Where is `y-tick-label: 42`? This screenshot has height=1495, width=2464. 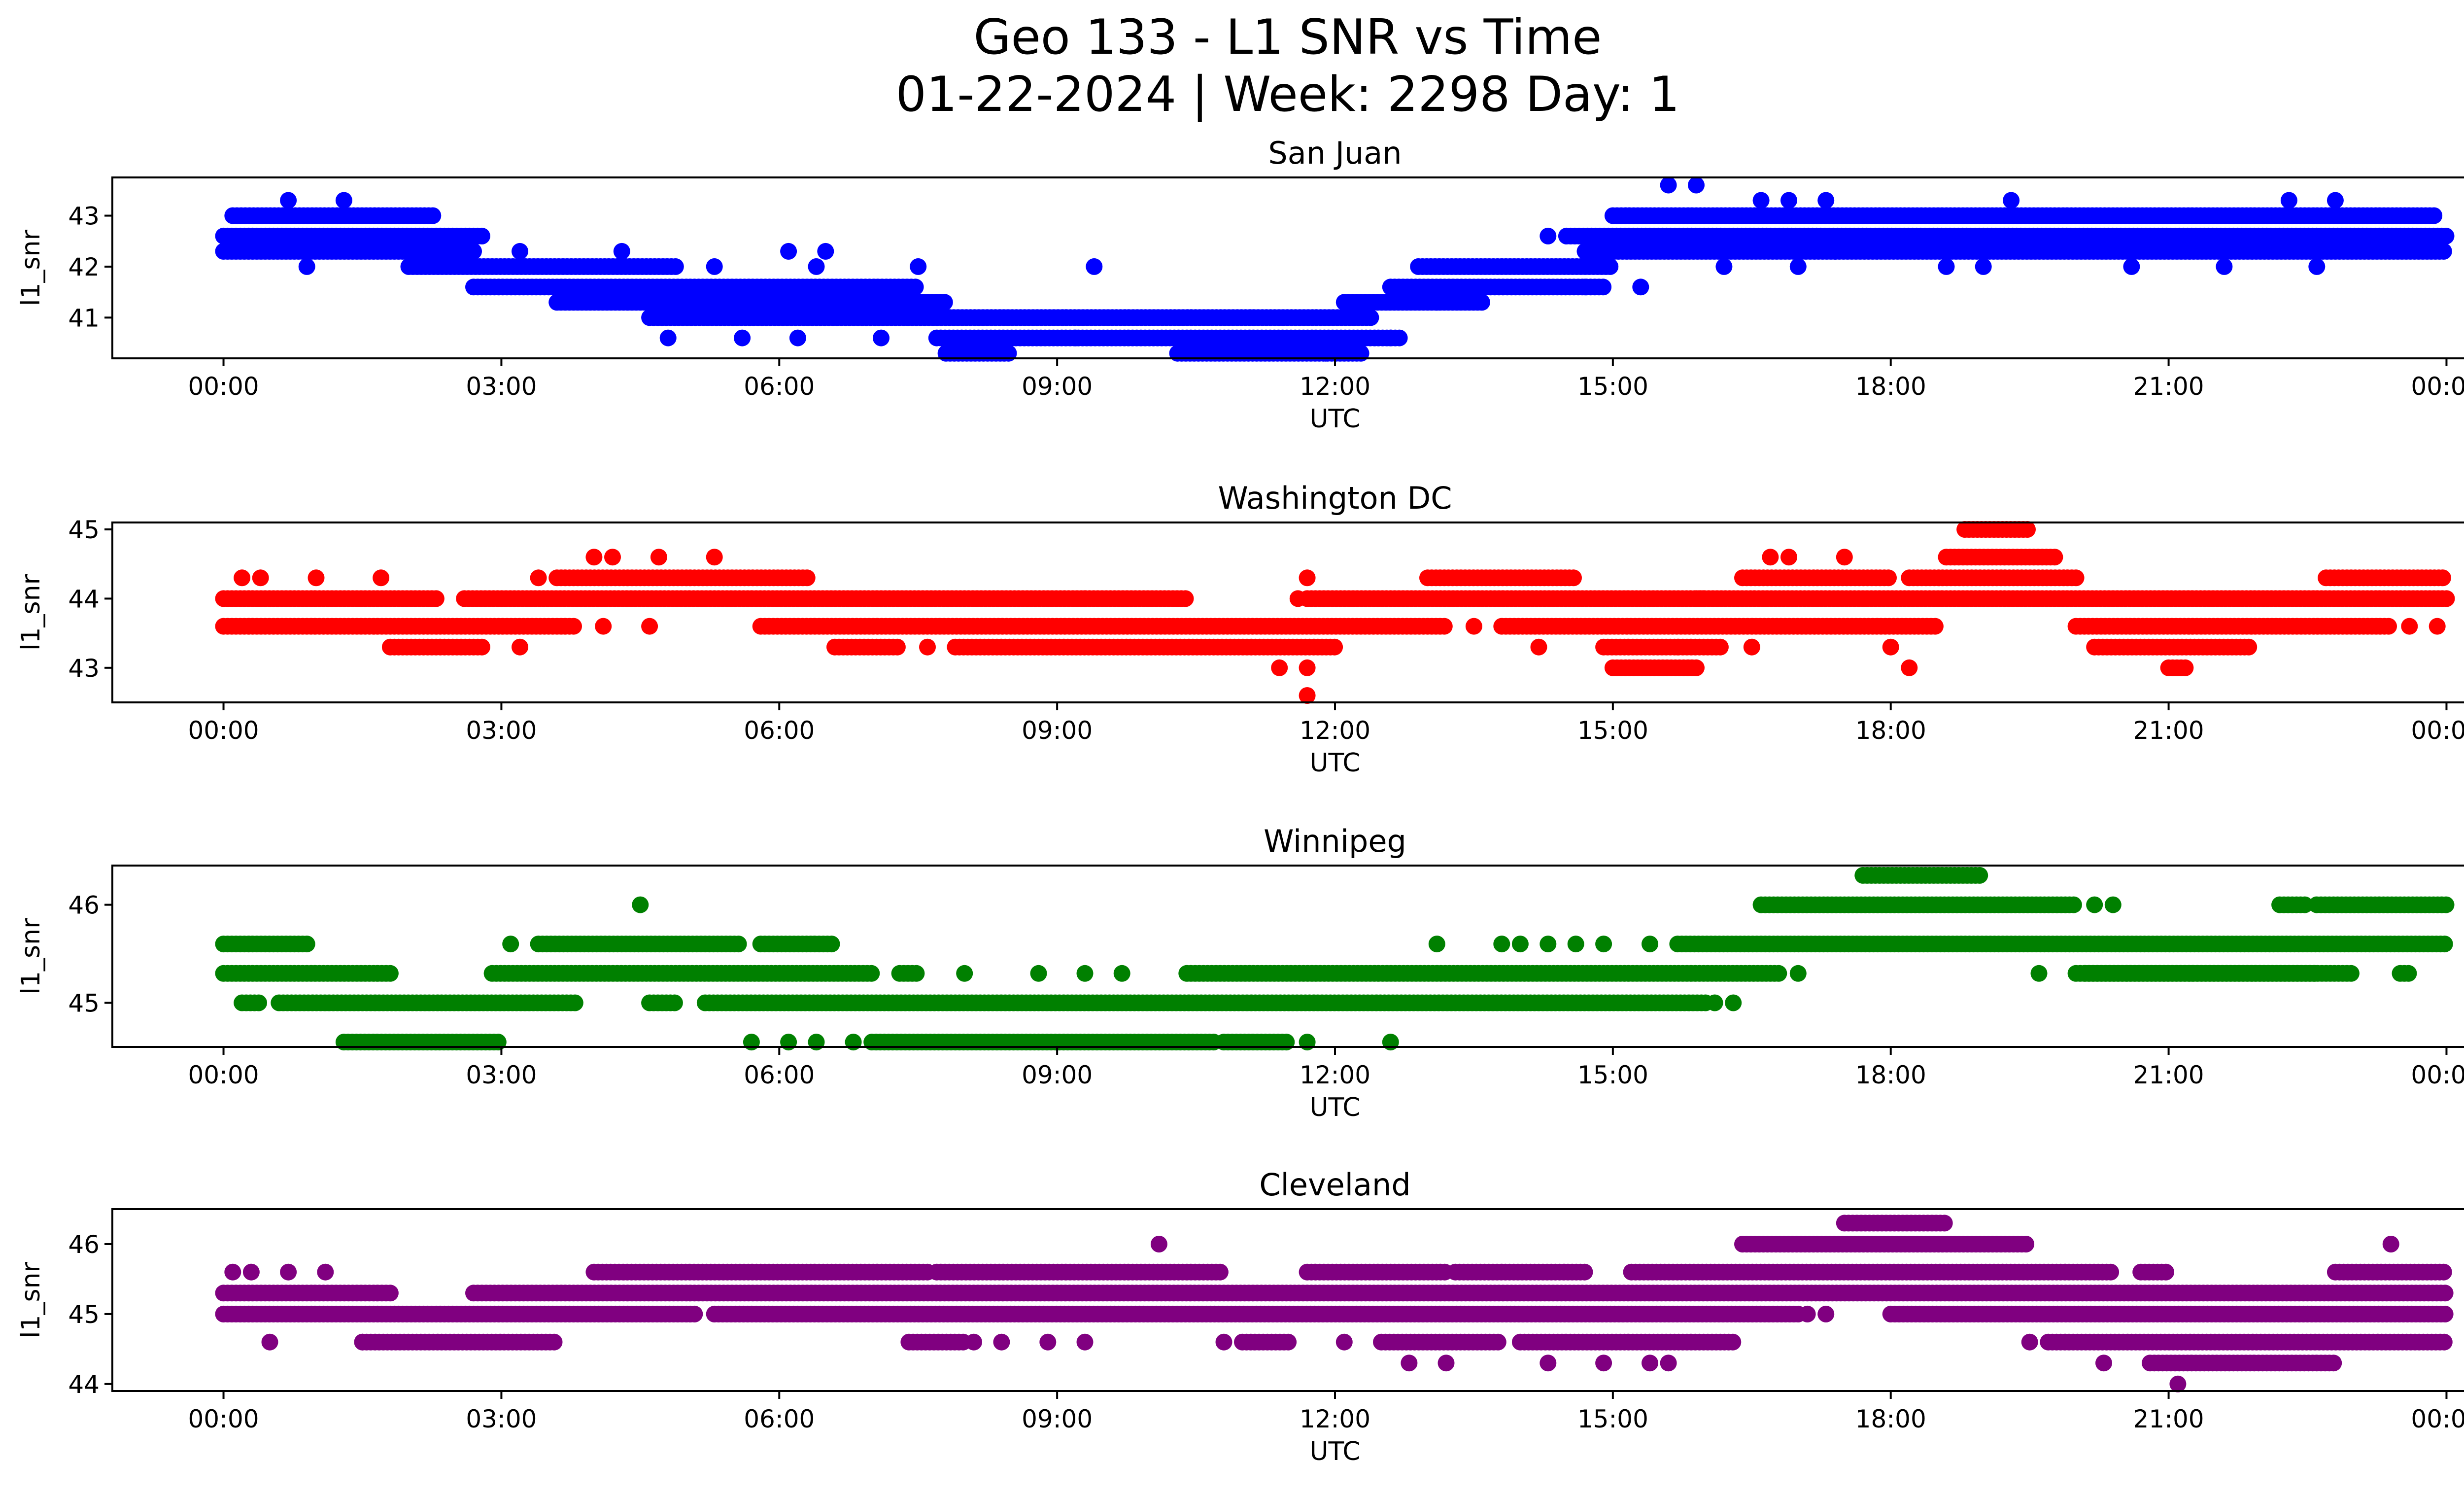
y-tick-label: 42 is located at coordinates (84, 267).